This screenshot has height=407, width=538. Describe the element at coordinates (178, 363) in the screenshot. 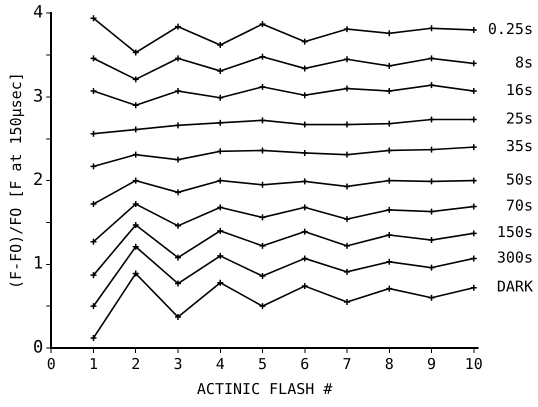

I see `x-tick-label: 3` at that location.